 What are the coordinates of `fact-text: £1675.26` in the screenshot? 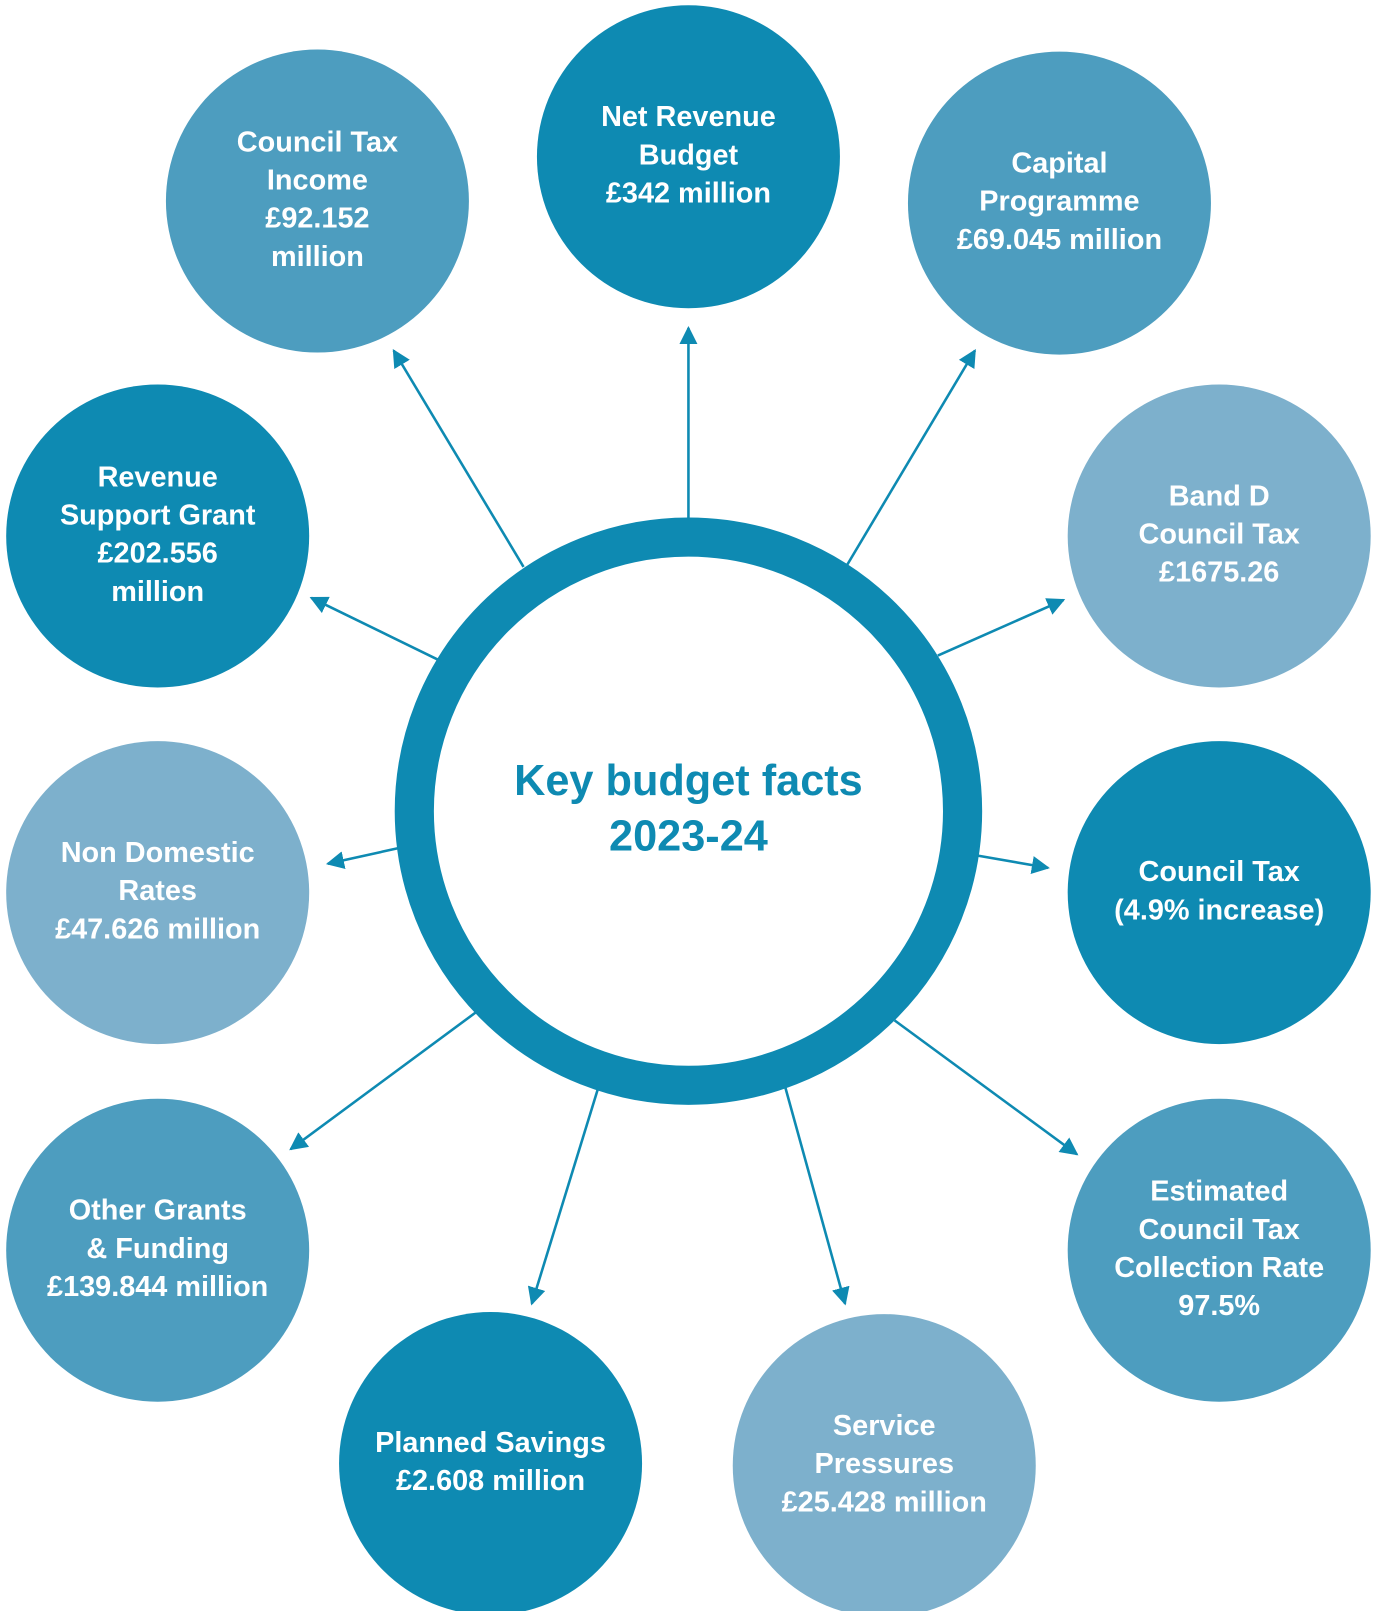 It's located at (1219, 573).